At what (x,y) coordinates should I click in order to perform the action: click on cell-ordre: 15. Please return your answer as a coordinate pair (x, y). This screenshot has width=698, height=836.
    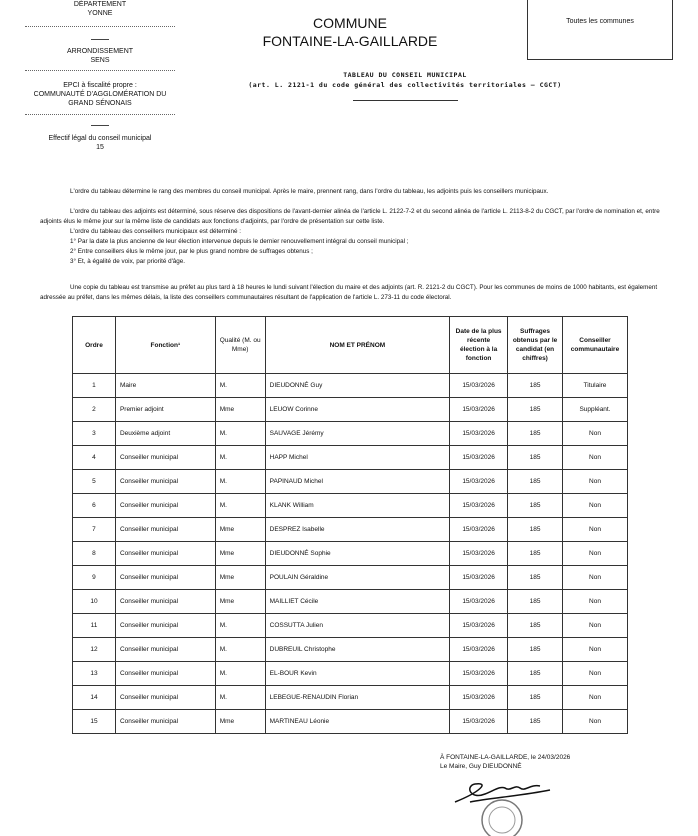
    Looking at the image, I should click on (94, 721).